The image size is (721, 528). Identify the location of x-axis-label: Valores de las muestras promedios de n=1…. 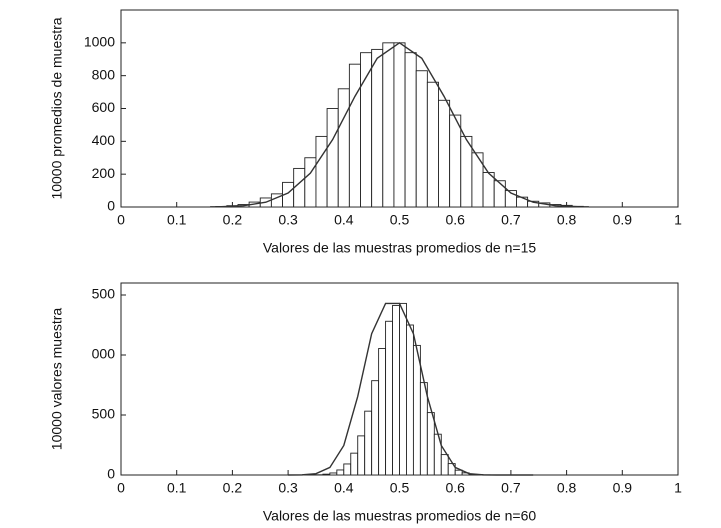
(399, 248).